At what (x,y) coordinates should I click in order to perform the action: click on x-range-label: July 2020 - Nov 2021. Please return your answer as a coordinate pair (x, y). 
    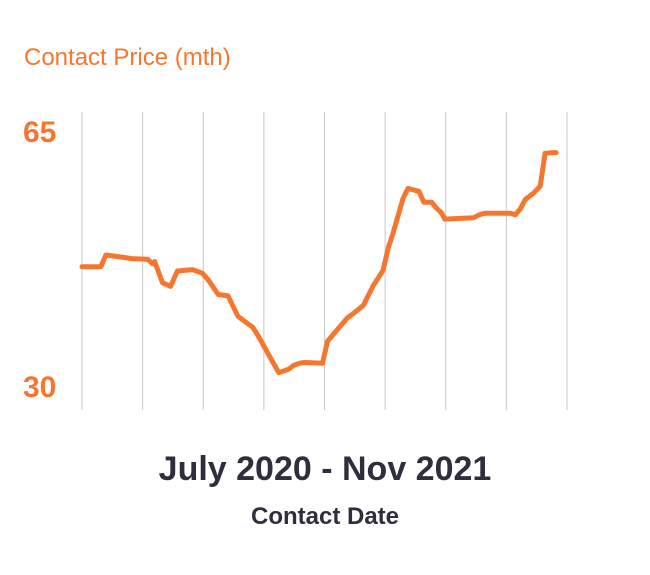
    Looking at the image, I should click on (325, 469).